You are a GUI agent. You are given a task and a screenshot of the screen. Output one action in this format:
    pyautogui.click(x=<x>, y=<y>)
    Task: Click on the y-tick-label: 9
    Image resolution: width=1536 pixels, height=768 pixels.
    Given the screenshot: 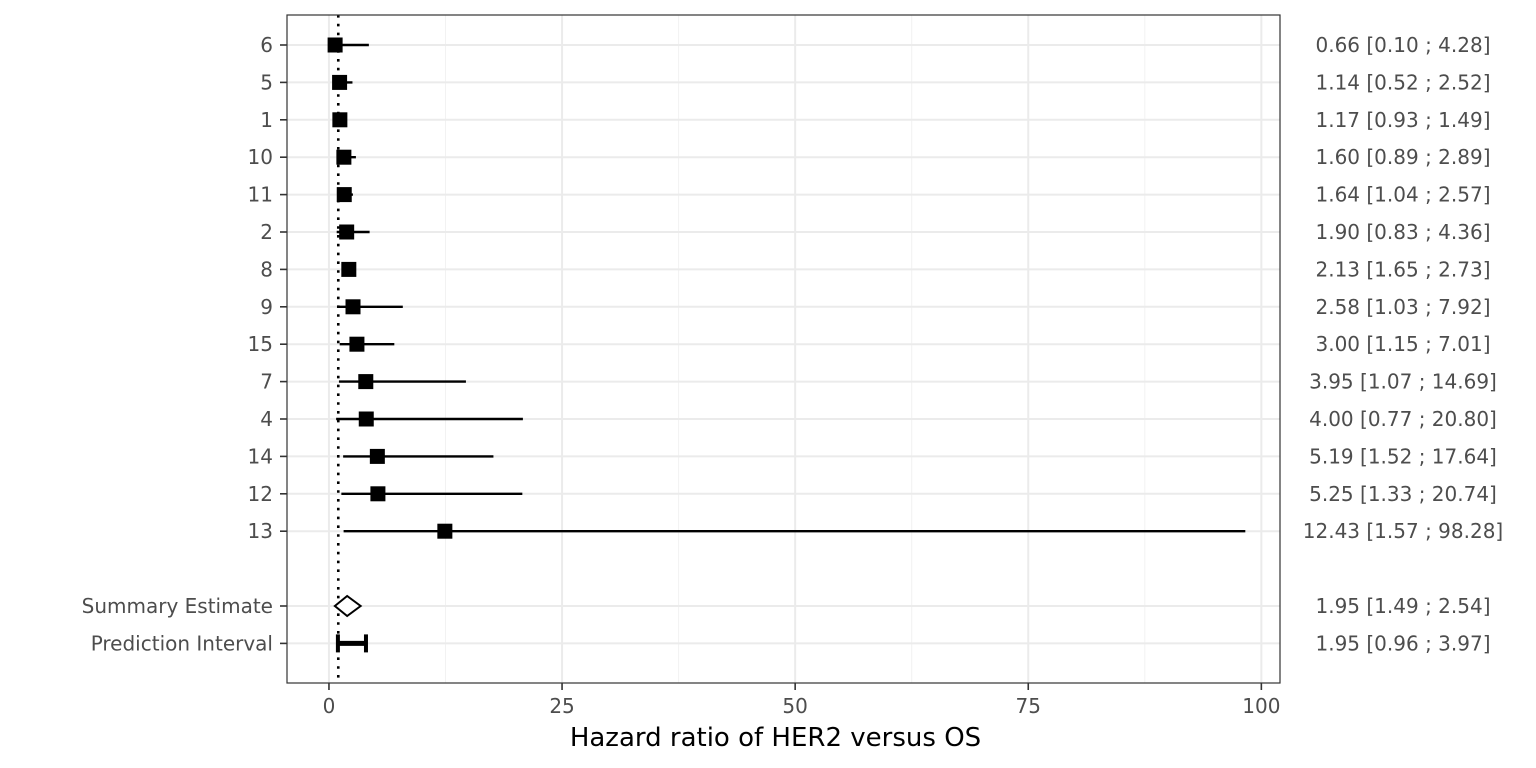 What is the action you would take?
    pyautogui.click(x=266, y=307)
    